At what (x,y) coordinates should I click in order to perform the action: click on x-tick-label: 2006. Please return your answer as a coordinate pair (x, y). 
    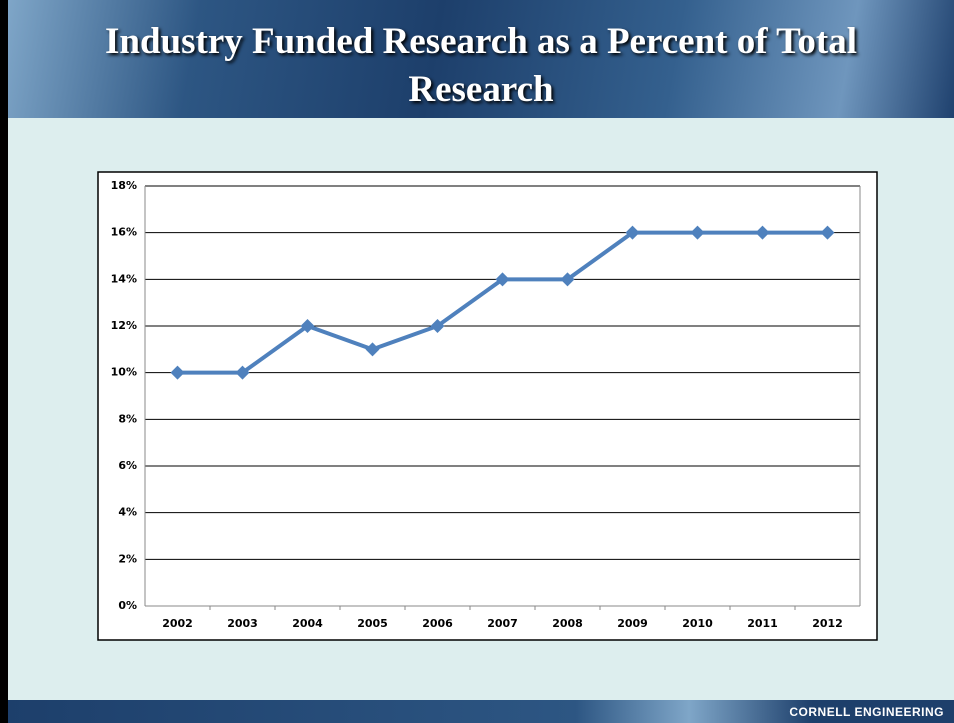
    Looking at the image, I should click on (437, 623).